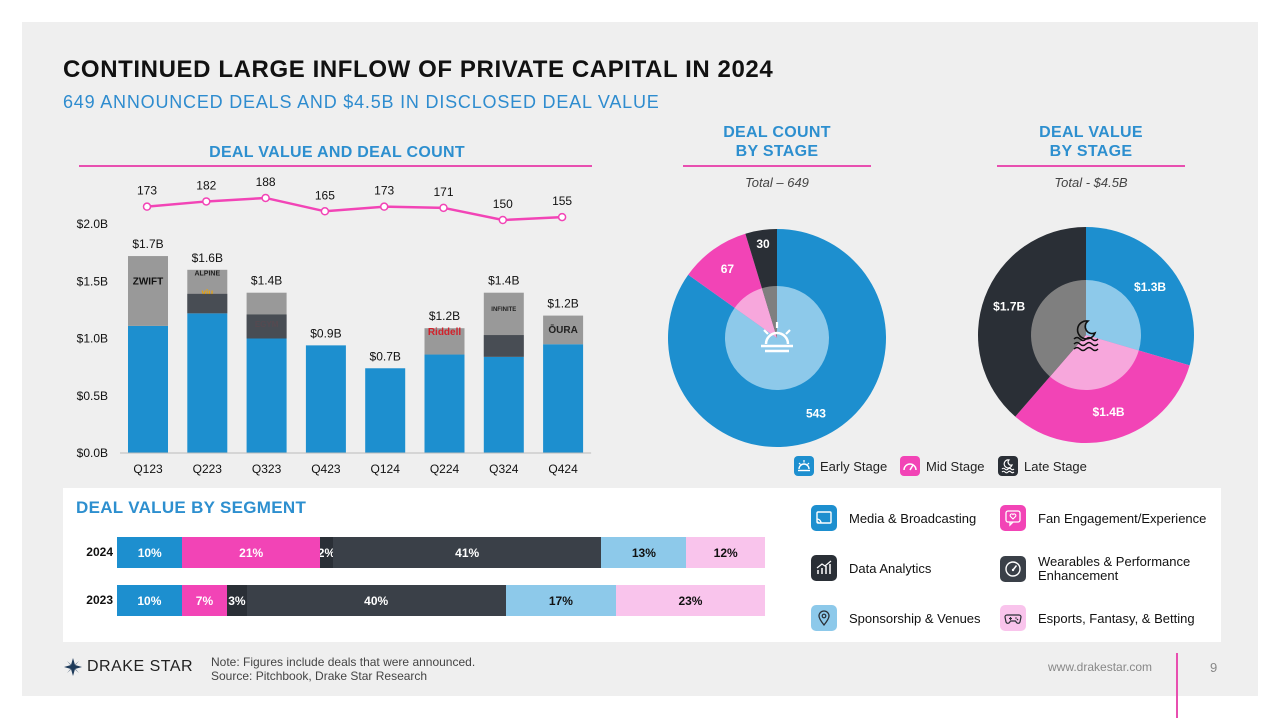 The height and width of the screenshot is (718, 1281). Describe the element at coordinates (562, 201) in the screenshot. I see `deal-count-label: 155` at that location.